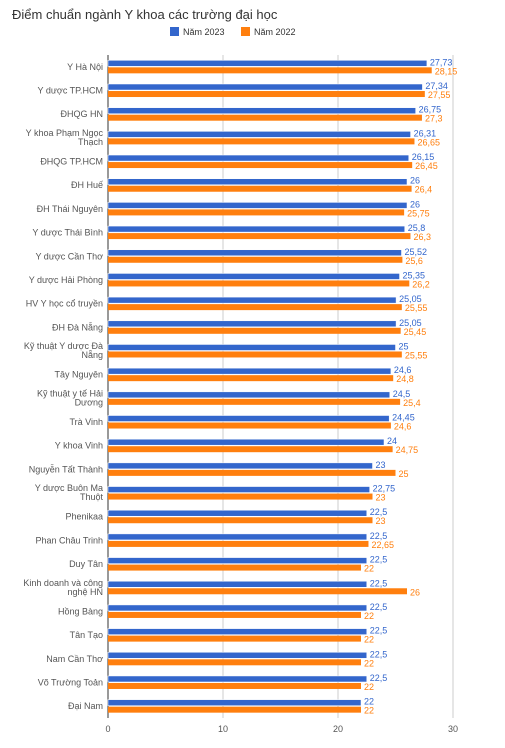 This screenshot has width=505, height=748. Describe the element at coordinates (414, 261) in the screenshot. I see `value-label-2022: 25,6` at that location.